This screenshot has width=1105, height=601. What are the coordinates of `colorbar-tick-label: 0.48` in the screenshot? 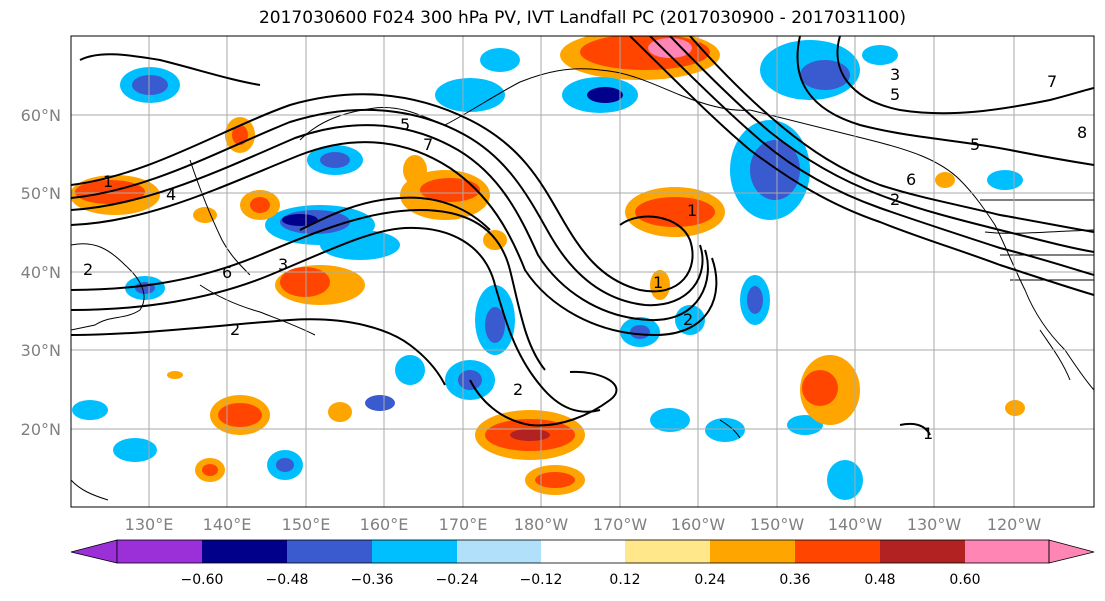 It's located at (879, 580).